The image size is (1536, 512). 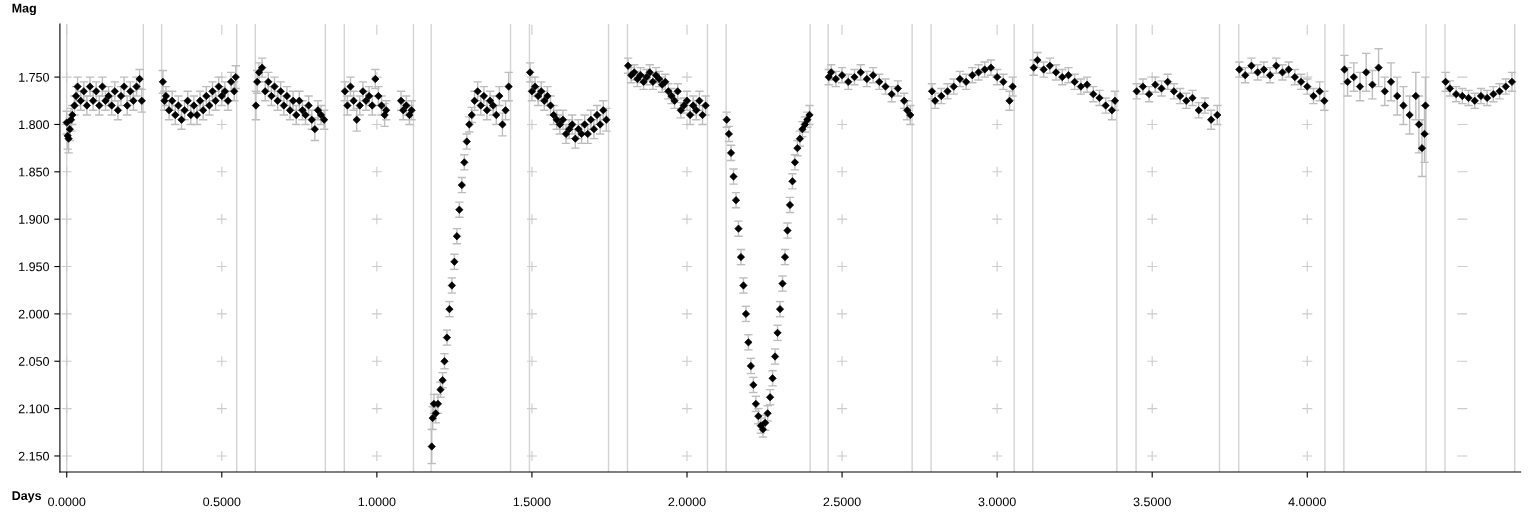 What do you see at coordinates (34, 267) in the screenshot?
I see `y-tick-label: 1.950` at bounding box center [34, 267].